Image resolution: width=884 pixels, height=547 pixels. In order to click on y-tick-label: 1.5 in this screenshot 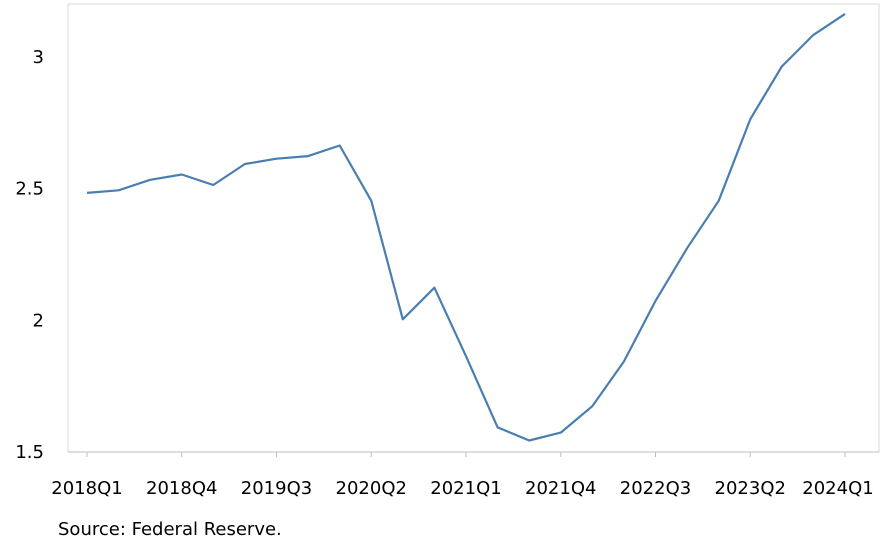, I will do `click(29, 452)`.